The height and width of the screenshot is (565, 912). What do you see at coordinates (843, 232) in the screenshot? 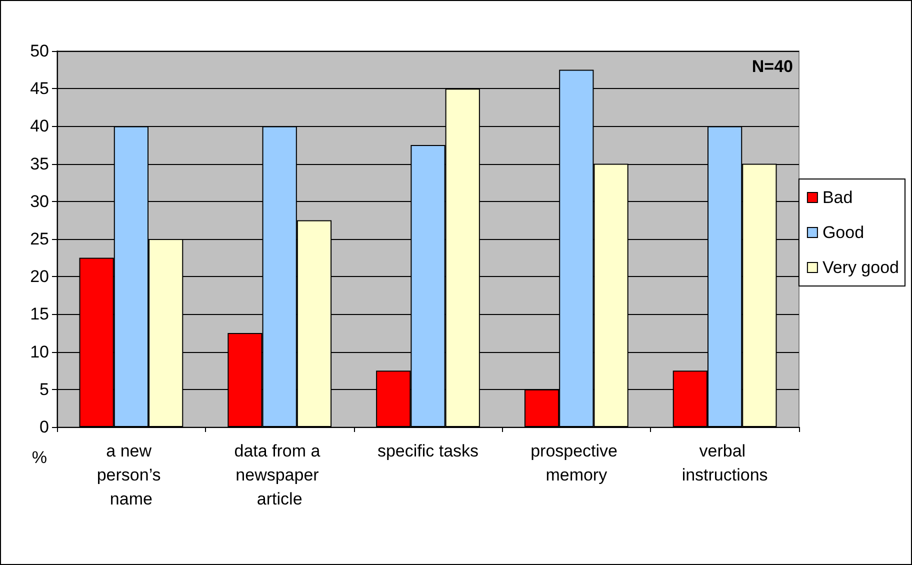
I see `legend-label: Good` at bounding box center [843, 232].